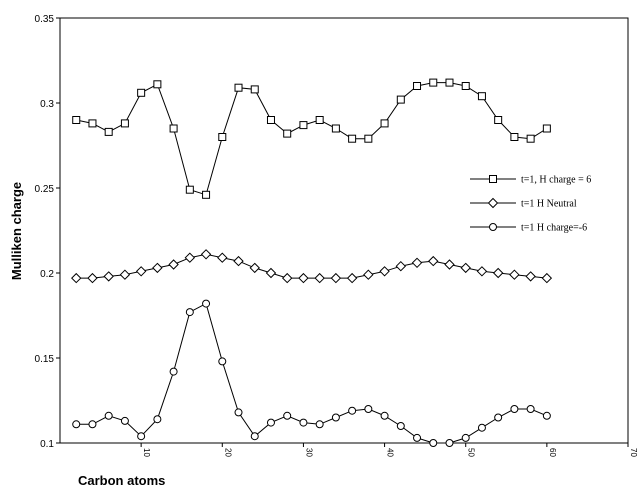 This screenshot has width=640, height=498. What do you see at coordinates (146, 452) in the screenshot?
I see `x-tick-label: 10` at bounding box center [146, 452].